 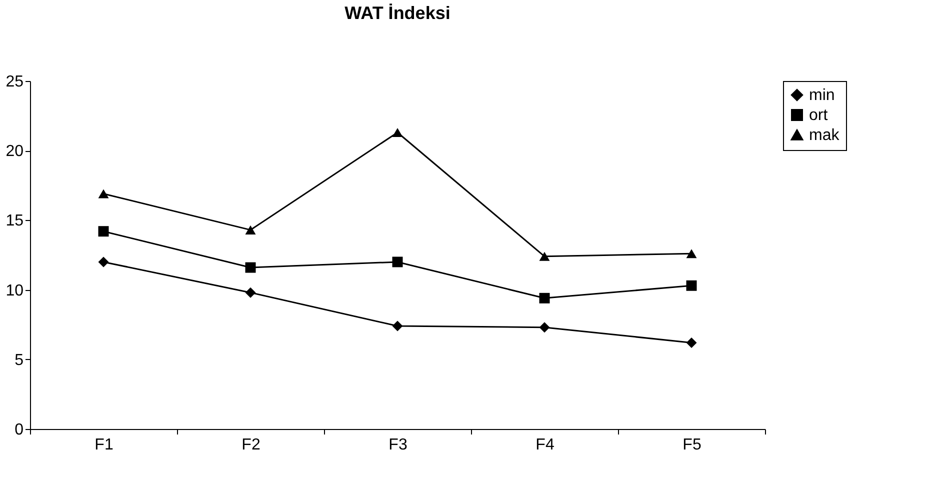 What do you see at coordinates (397, 13) in the screenshot?
I see `chart-title: WAT İndeksi` at bounding box center [397, 13].